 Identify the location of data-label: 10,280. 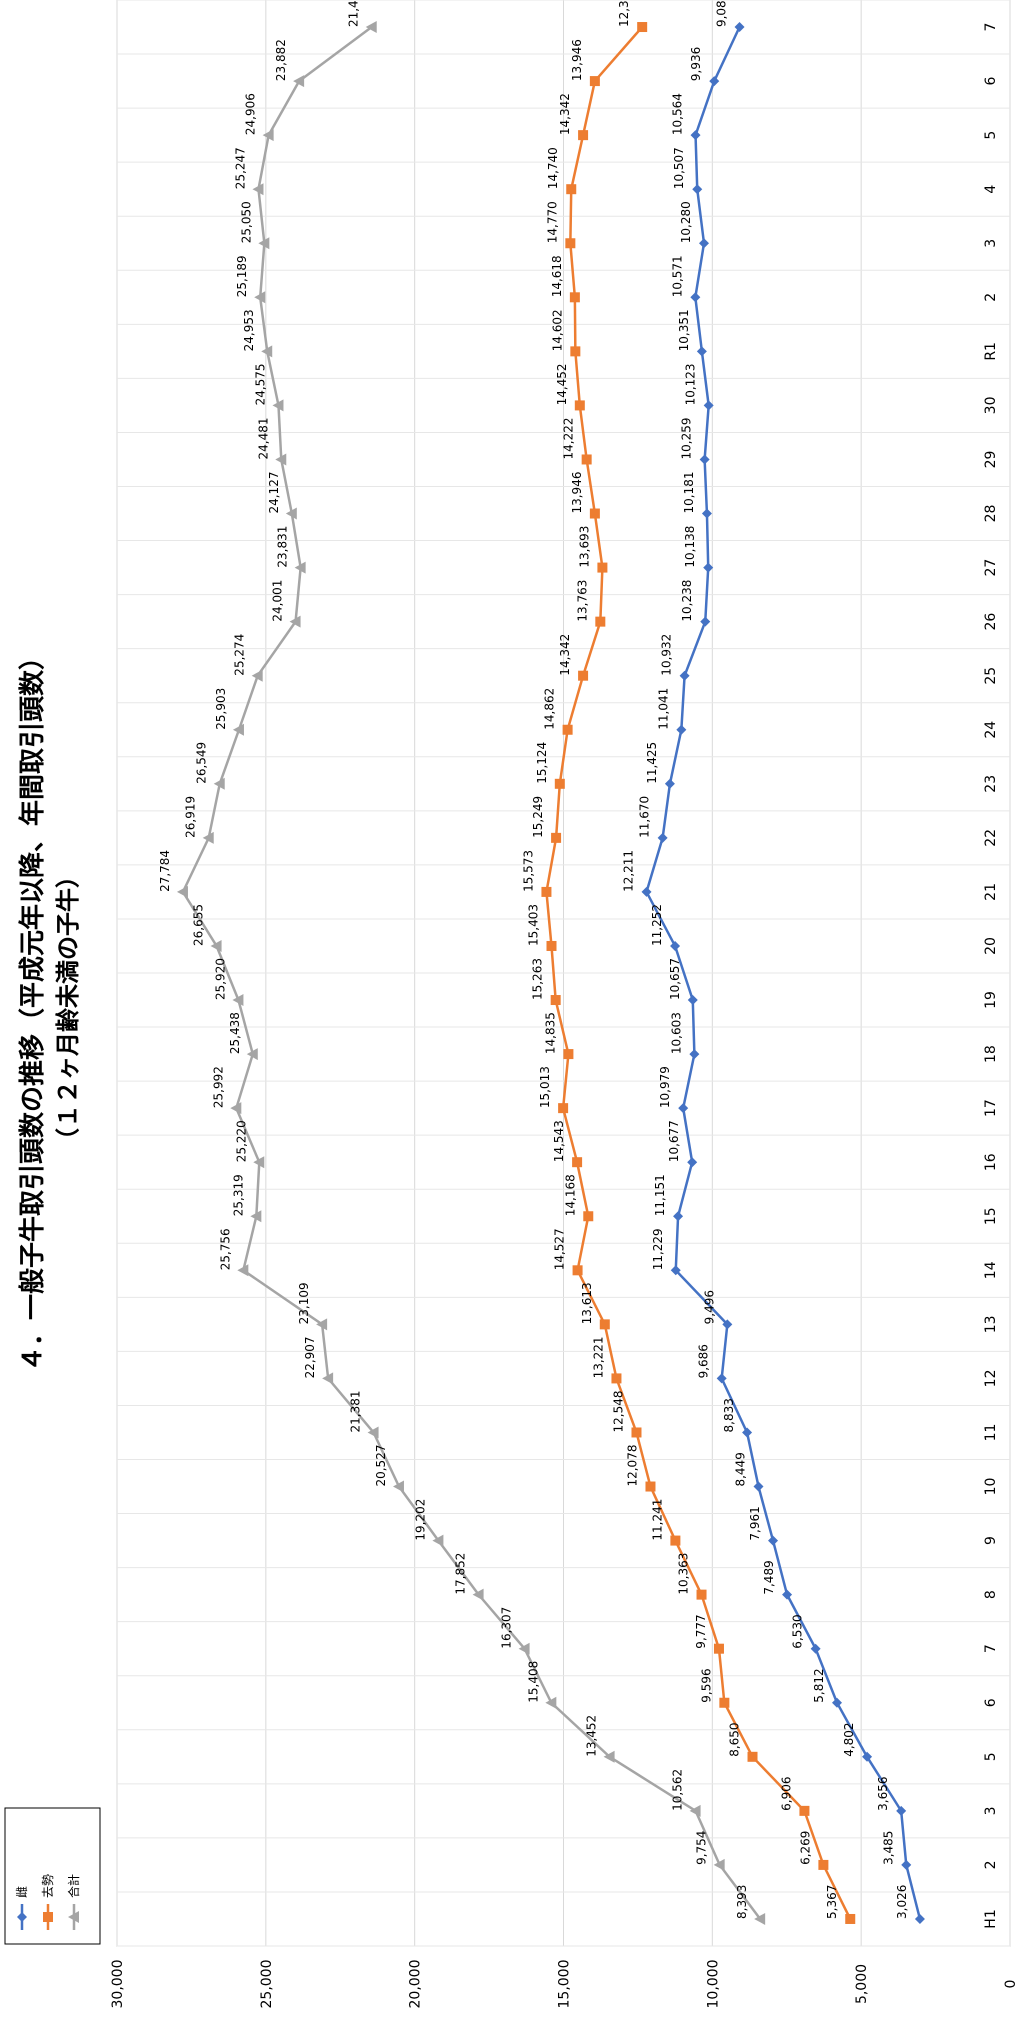
(686, 222).